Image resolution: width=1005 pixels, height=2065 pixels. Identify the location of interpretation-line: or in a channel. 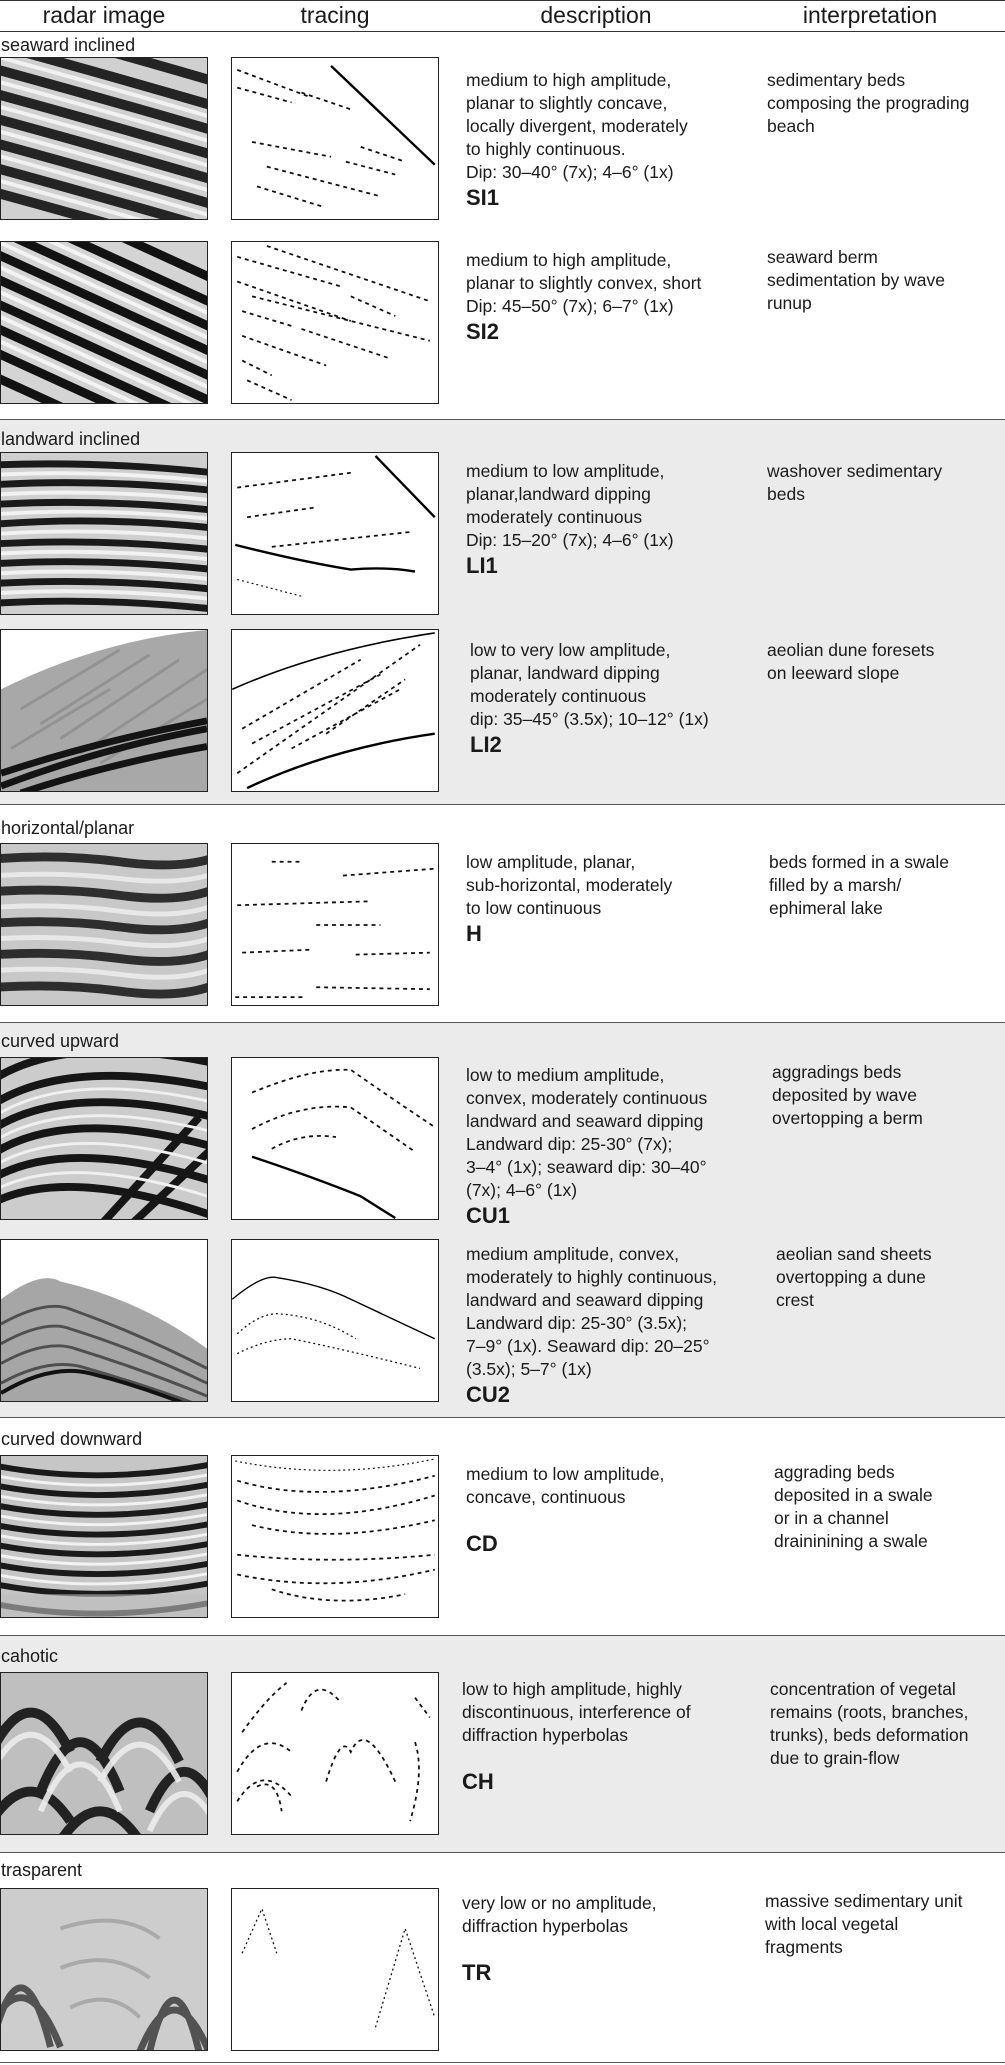
(831, 1518).